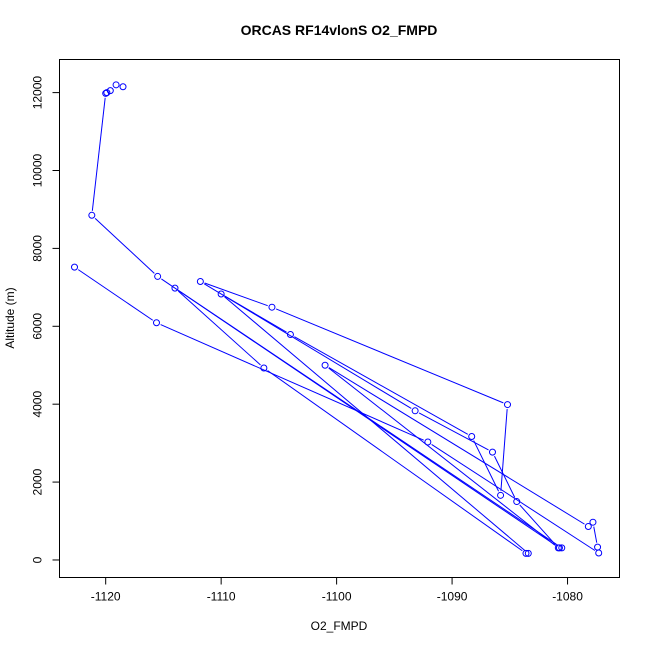  What do you see at coordinates (339, 30) in the screenshot?
I see `chart-title: ORCAS RF14vlonS O2_FMPD` at bounding box center [339, 30].